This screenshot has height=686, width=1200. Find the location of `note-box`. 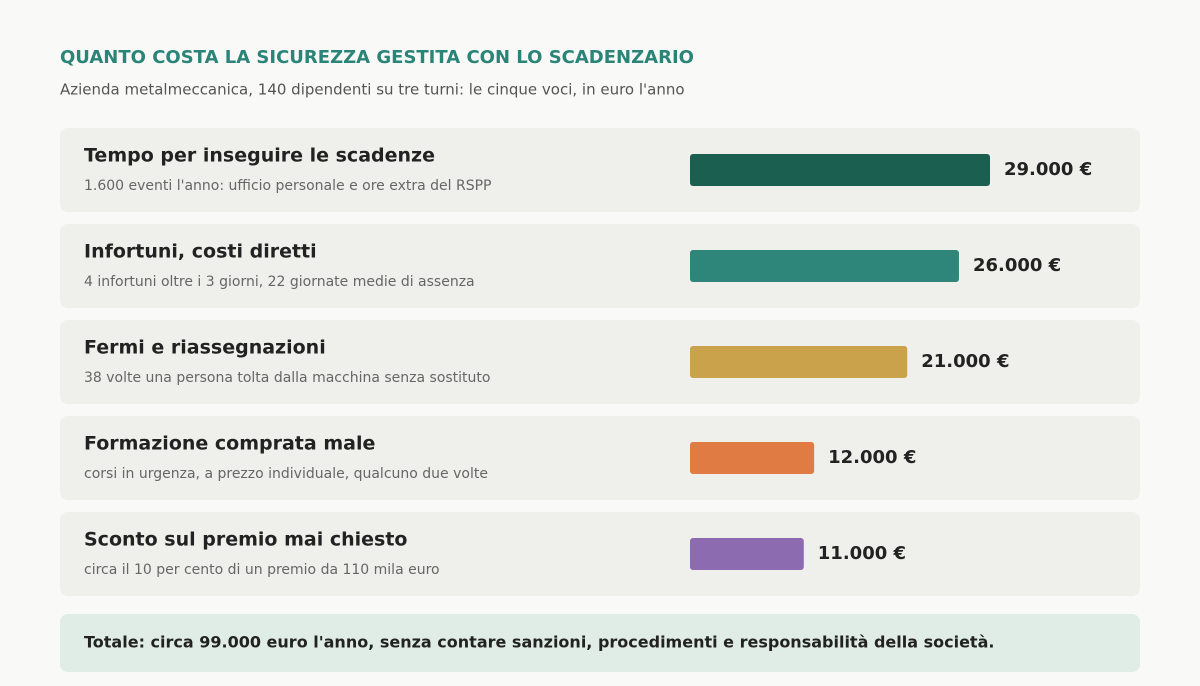

note-box is located at coordinates (600, 643).